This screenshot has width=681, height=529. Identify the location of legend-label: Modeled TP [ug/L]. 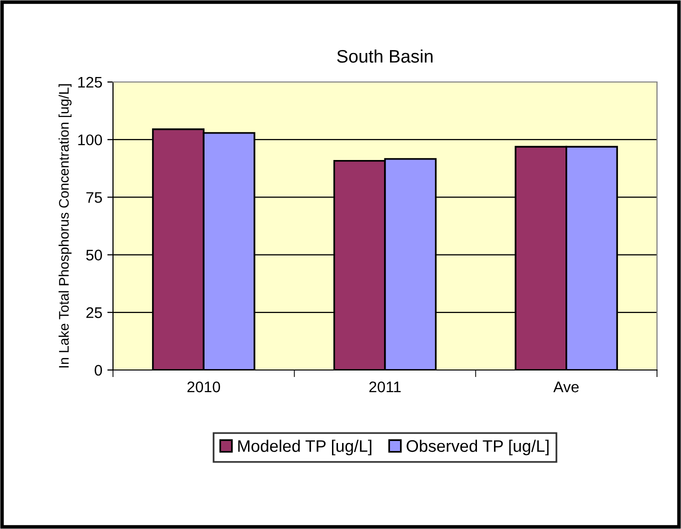
(305, 448).